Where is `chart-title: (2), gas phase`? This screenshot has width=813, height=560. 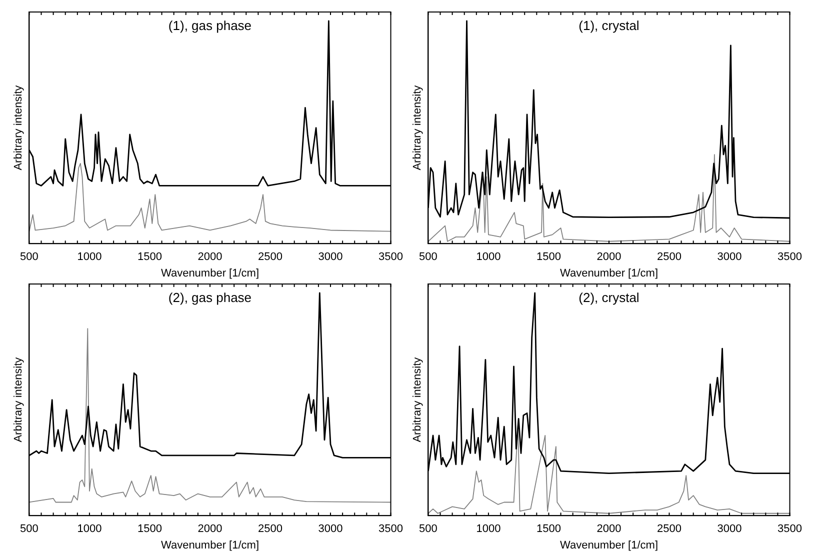
chart-title: (2), gas phase is located at coordinates (210, 298).